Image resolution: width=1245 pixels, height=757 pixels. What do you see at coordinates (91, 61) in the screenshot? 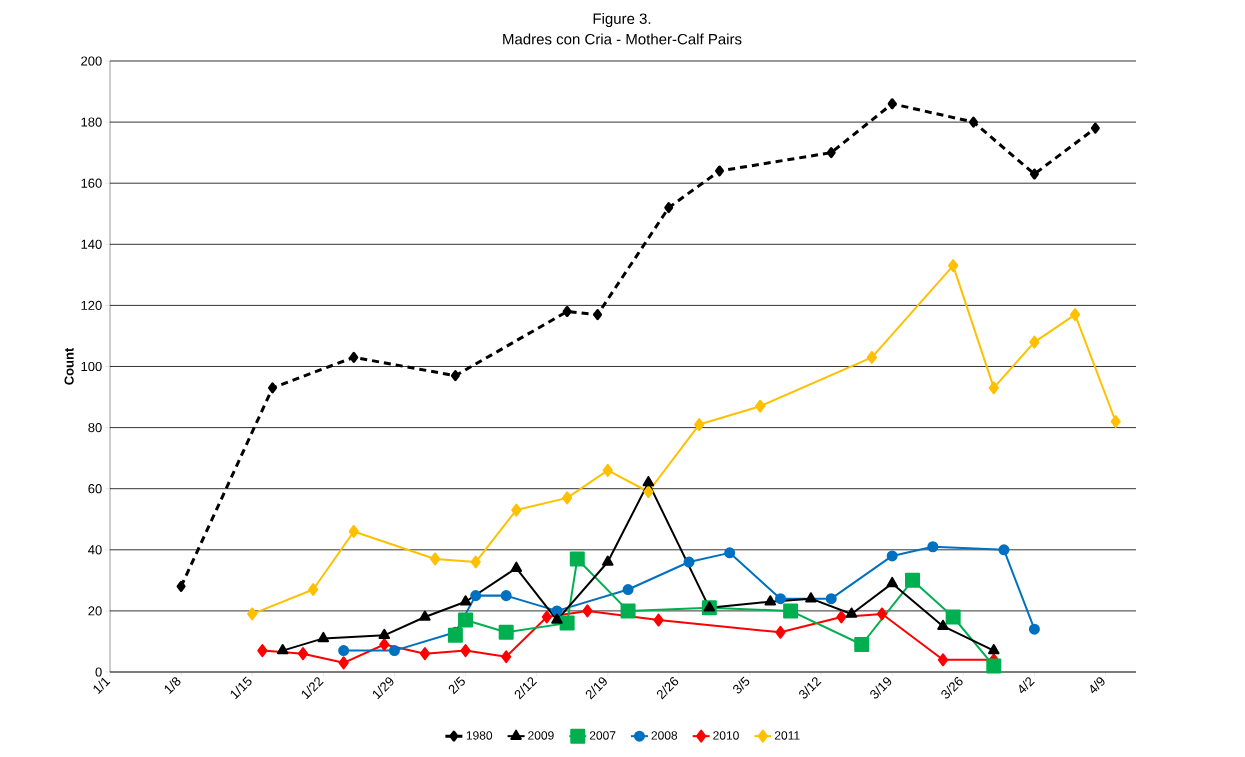
I see `y-tick-label: 200` at bounding box center [91, 61].